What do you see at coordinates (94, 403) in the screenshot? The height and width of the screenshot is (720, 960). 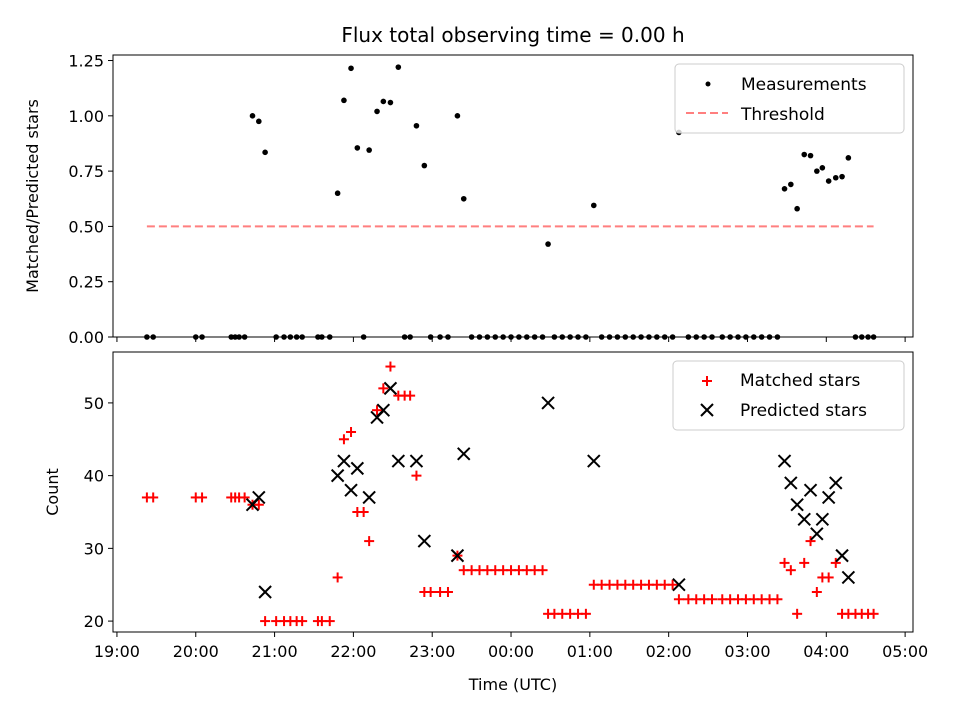 I see `bottom-y-tick-label: 50` at bounding box center [94, 403].